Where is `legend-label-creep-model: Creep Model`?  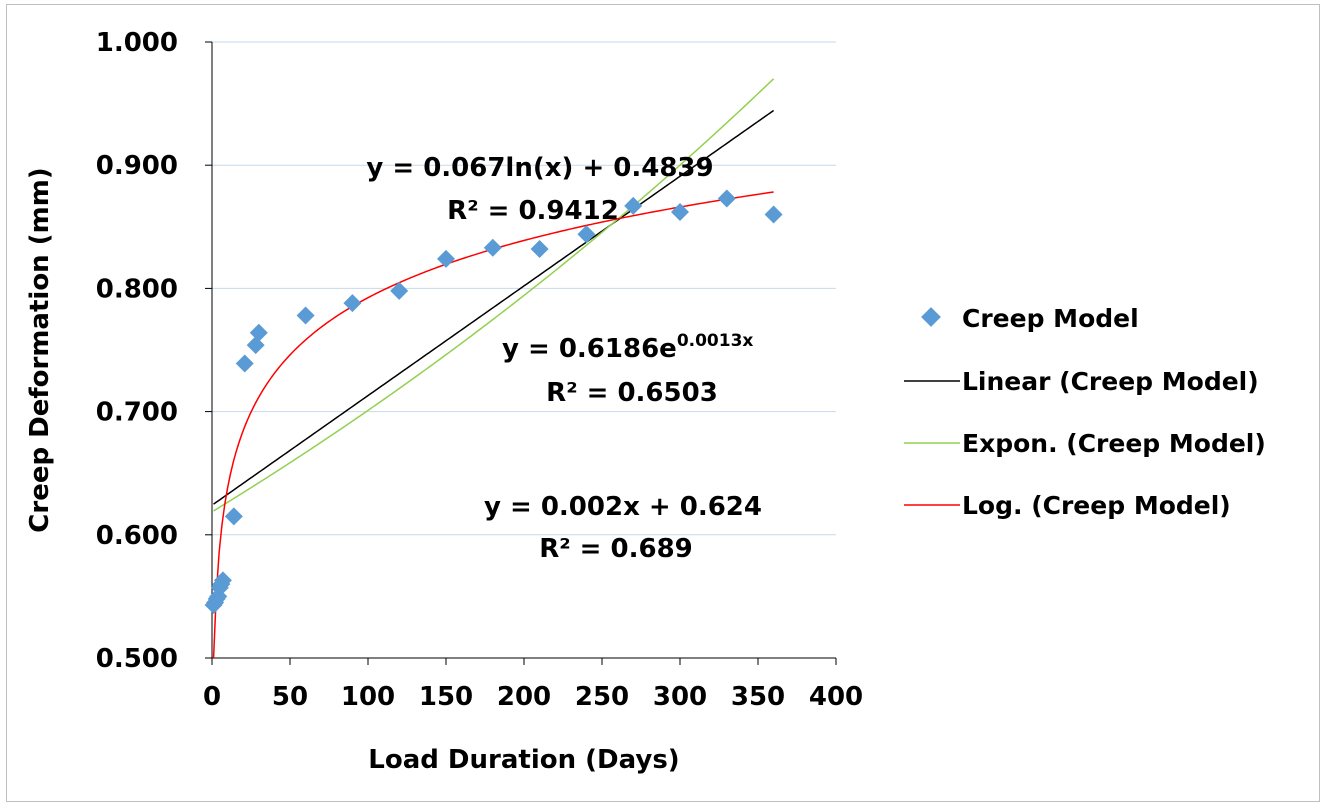
legend-label-creep-model: Creep Model is located at coordinates (1050, 318).